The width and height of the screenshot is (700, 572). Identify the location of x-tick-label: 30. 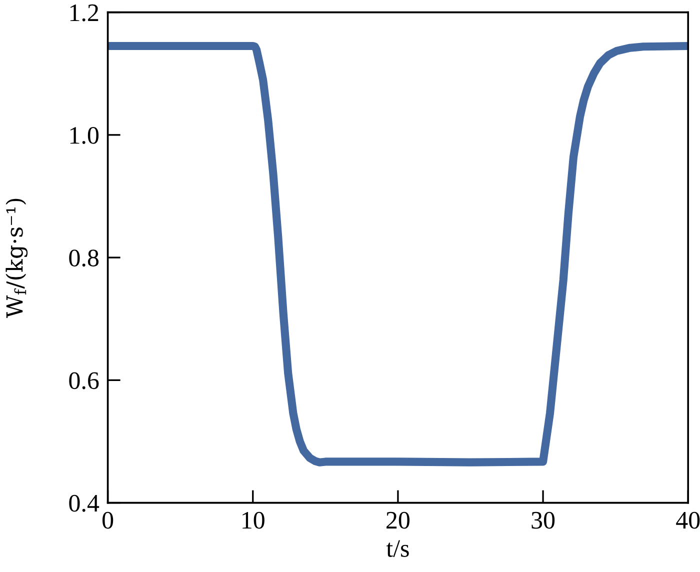
(543, 520).